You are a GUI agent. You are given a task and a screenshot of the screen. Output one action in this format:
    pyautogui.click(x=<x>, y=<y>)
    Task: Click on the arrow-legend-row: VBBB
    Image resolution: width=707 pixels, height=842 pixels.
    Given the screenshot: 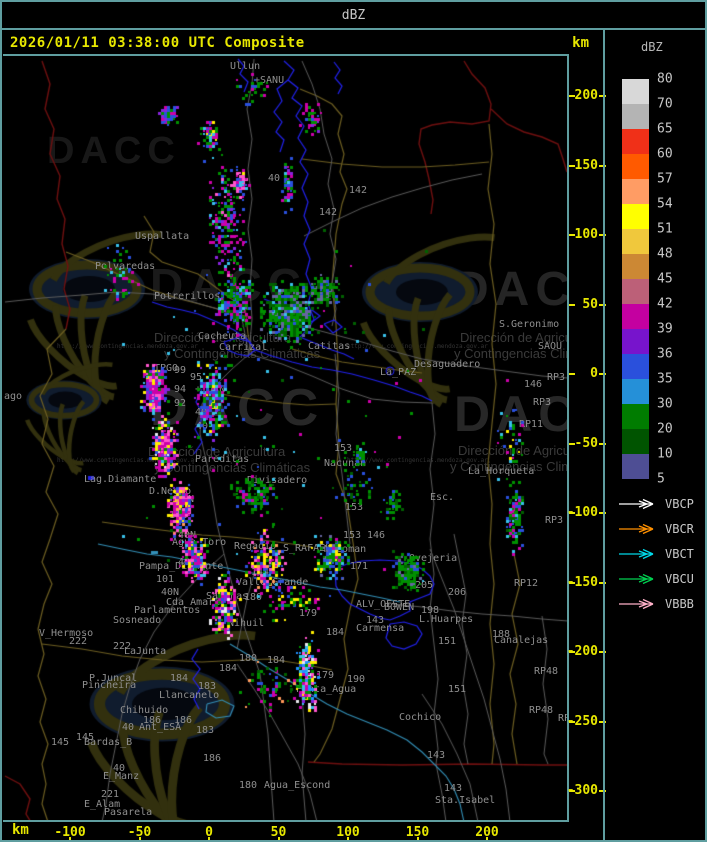 What is the action you would take?
    pyautogui.click(x=655, y=604)
    